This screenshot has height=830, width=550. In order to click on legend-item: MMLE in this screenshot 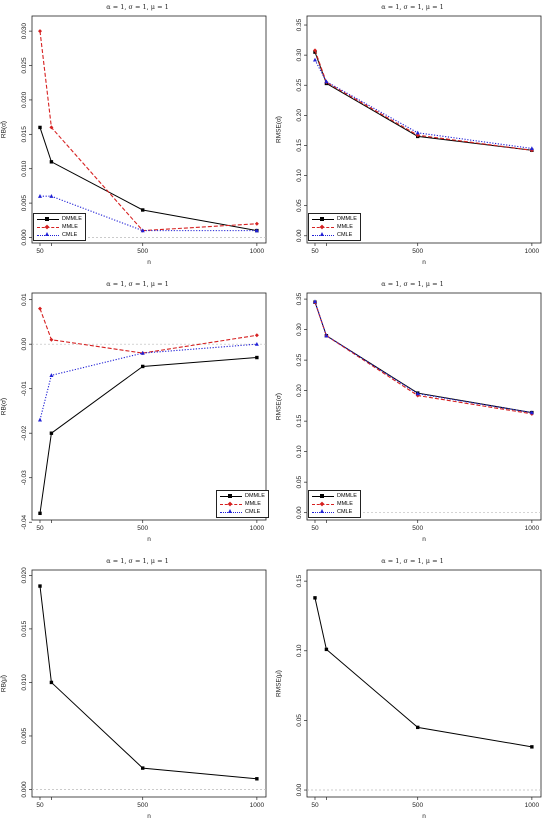, I will do `click(242, 504)`.